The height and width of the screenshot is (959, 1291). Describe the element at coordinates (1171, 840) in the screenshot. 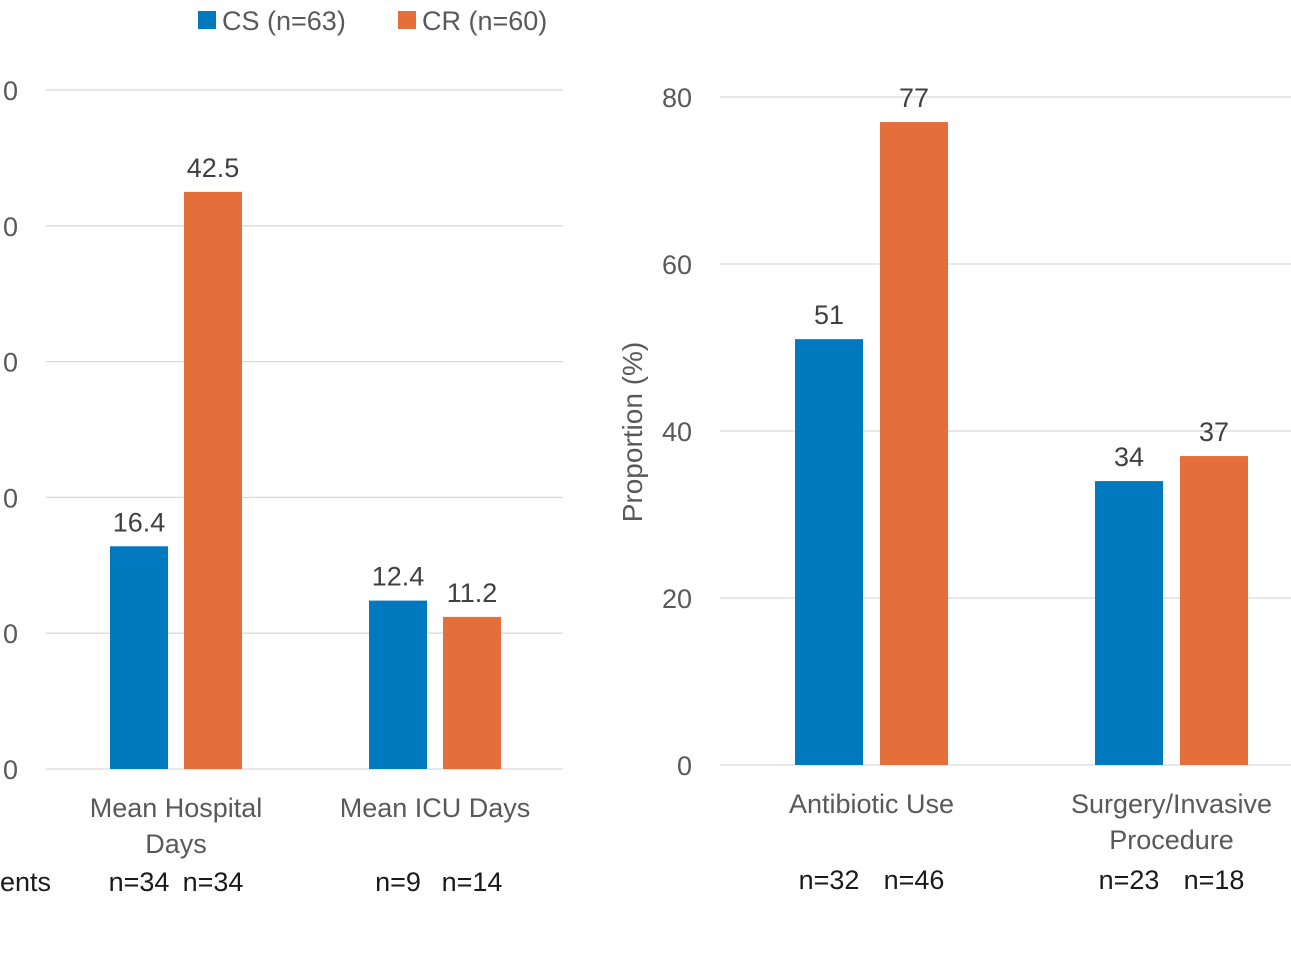

I see `category-label-c2-2-2: Procedure` at that location.